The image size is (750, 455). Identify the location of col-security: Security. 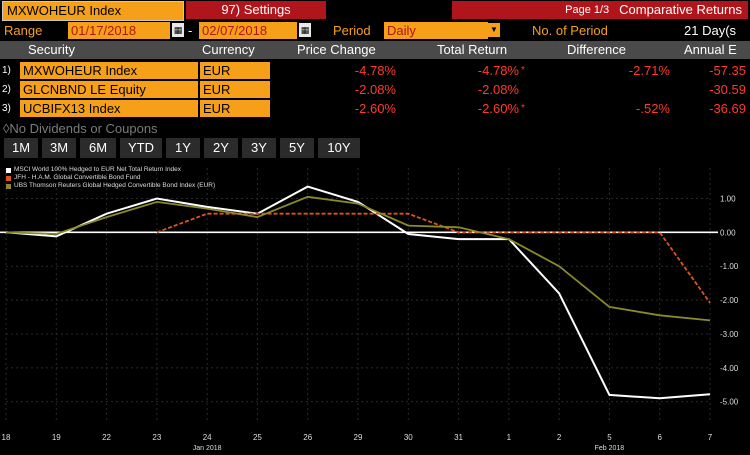
(51, 49).